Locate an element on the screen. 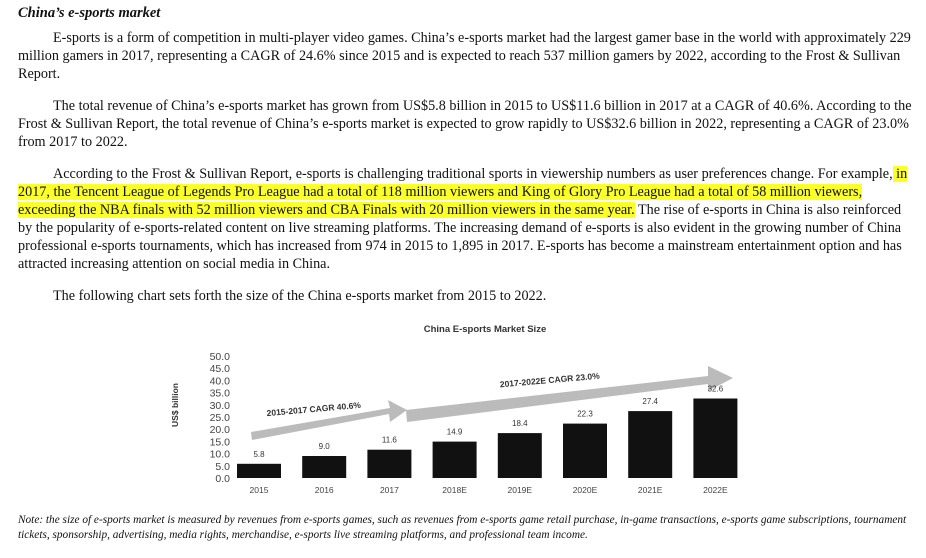 The width and height of the screenshot is (926, 558). y-tick-label: 45.0 is located at coordinates (220, 369).